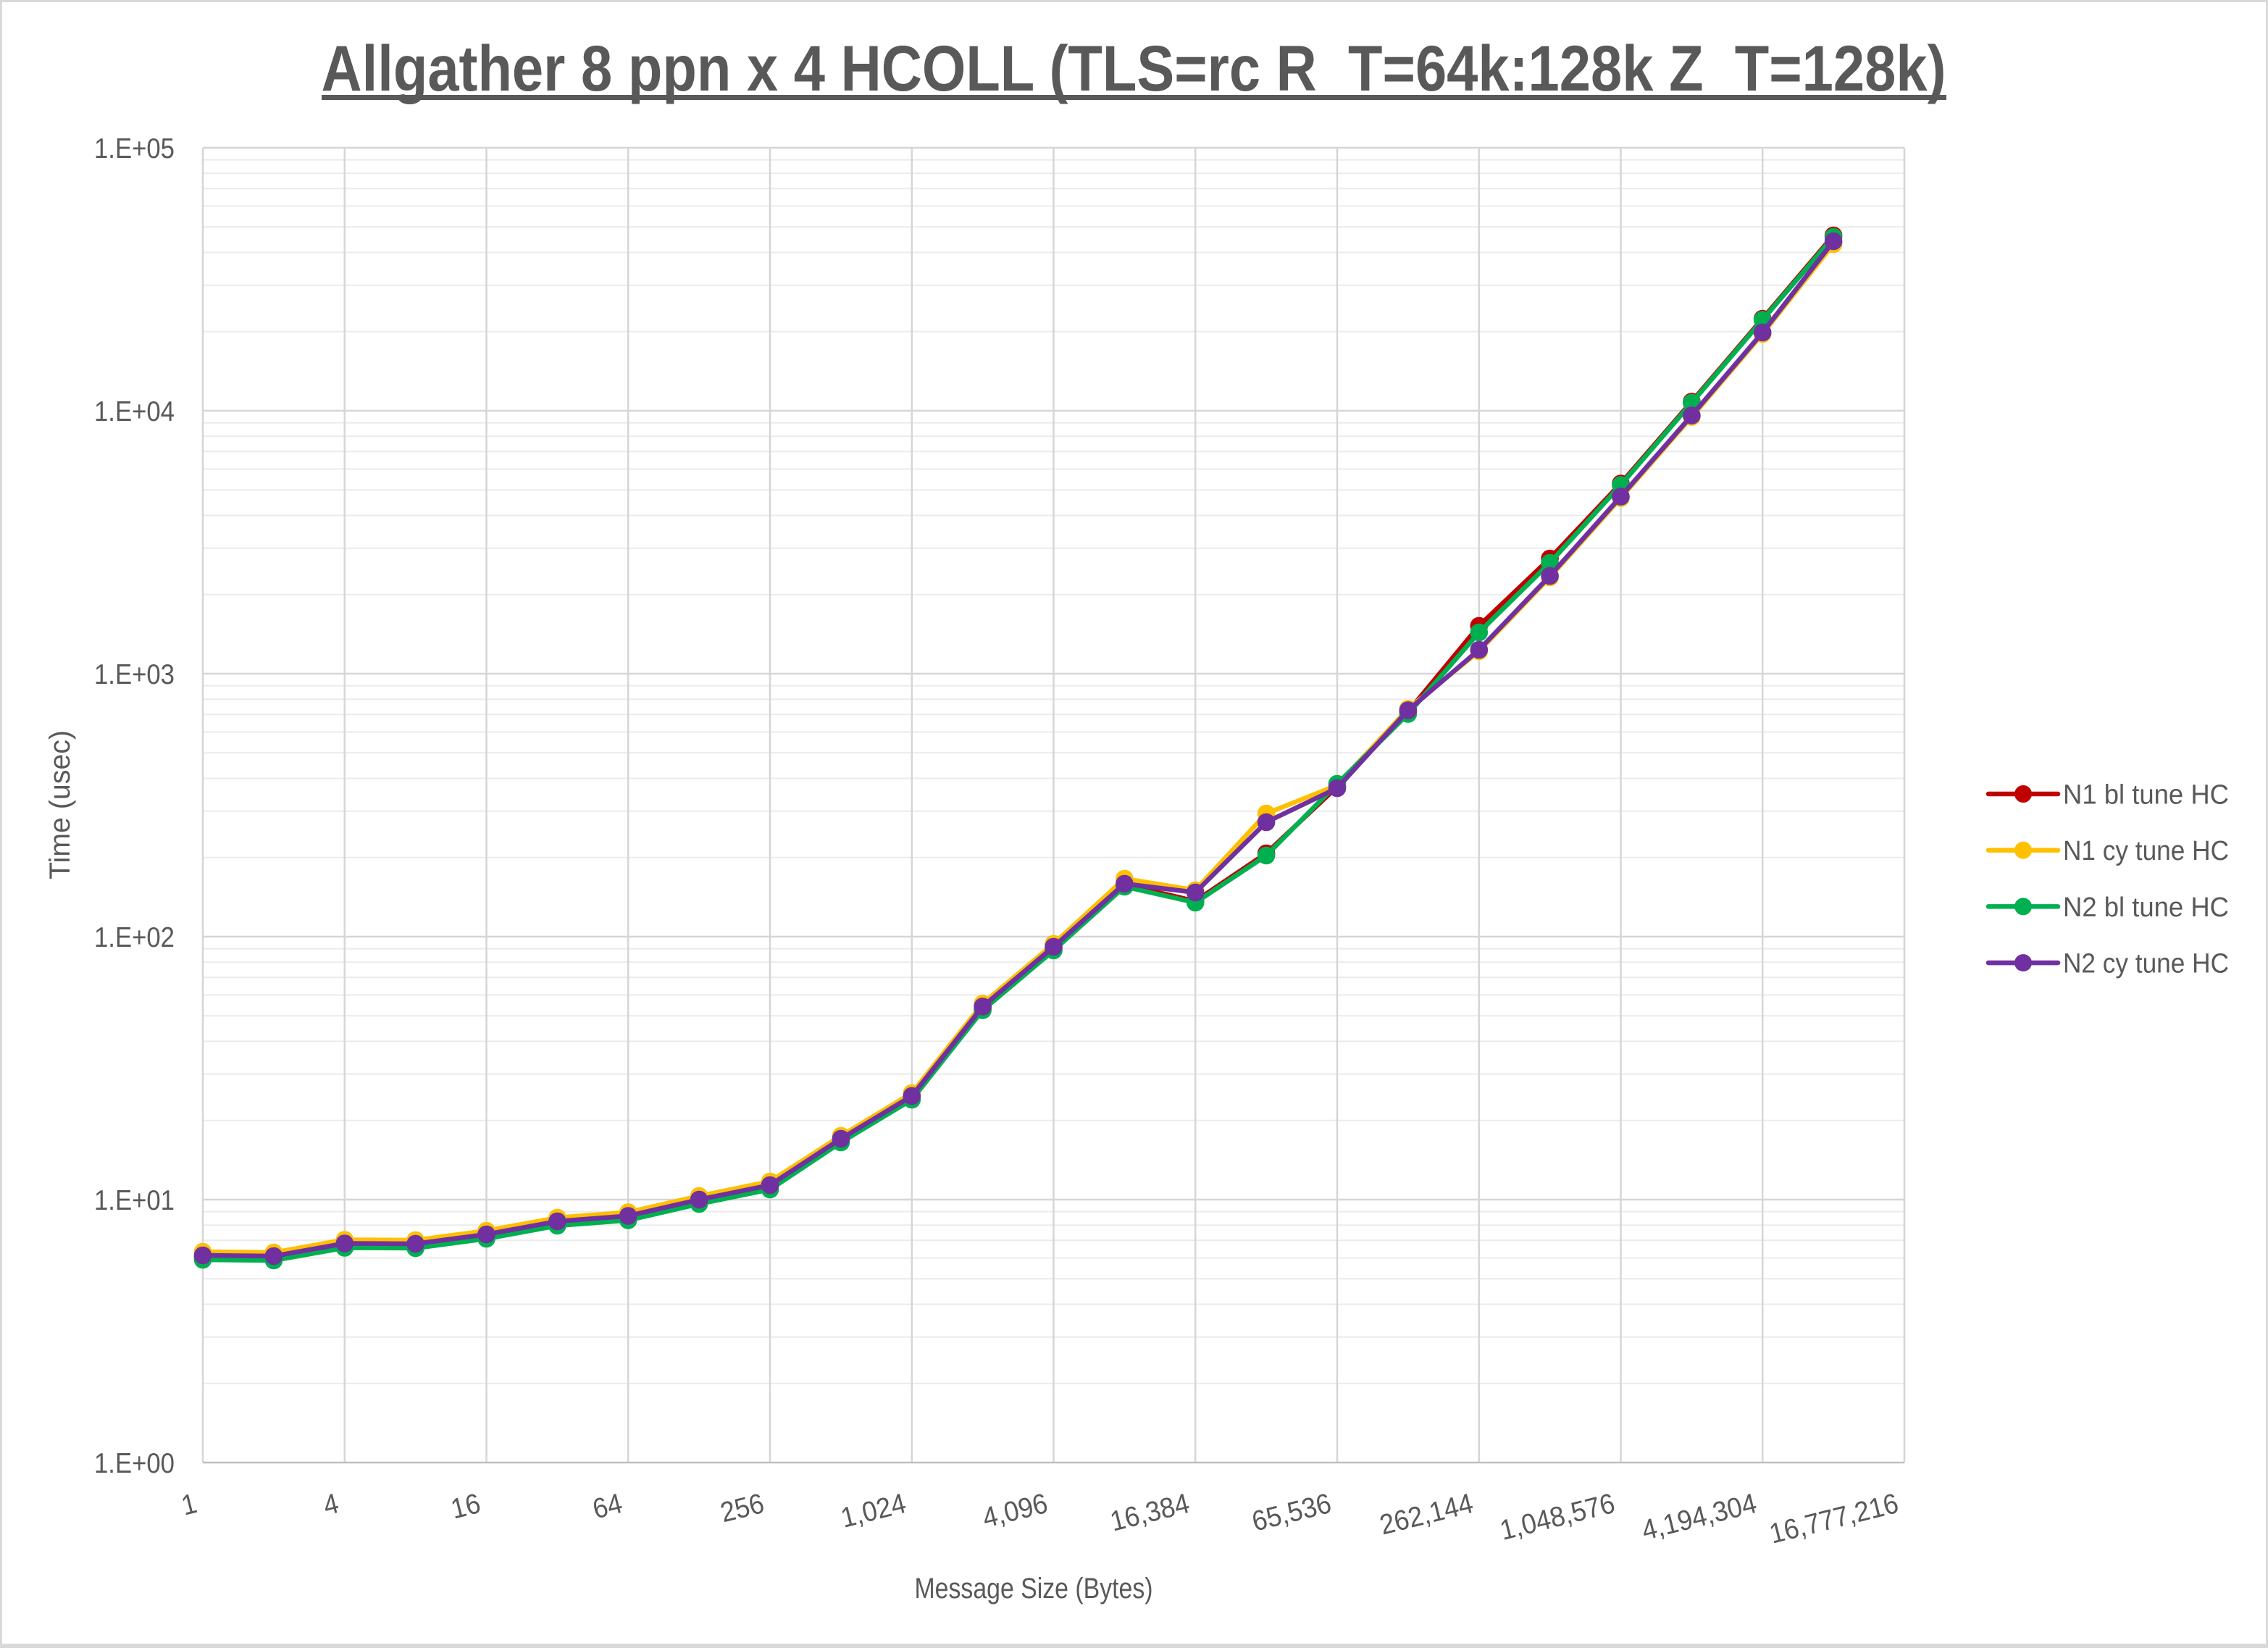 Image resolution: width=2268 pixels, height=1648 pixels. I want to click on svg-text: 1.E+05, so click(135, 148).